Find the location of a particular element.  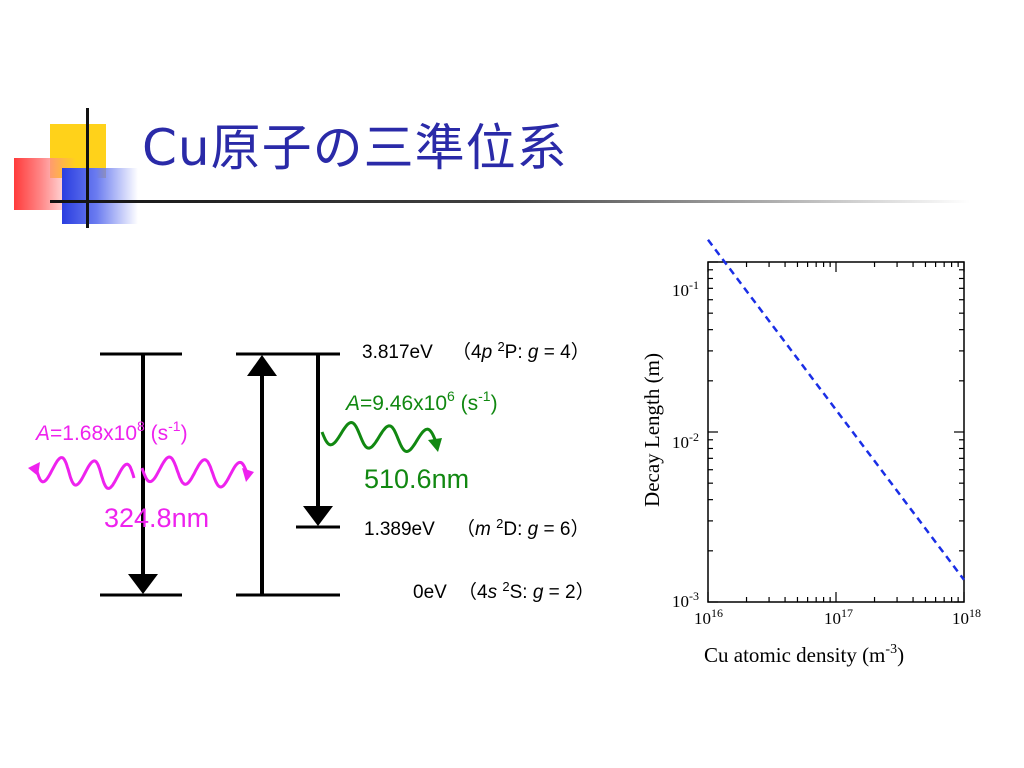

title-underline is located at coordinates (510, 201).